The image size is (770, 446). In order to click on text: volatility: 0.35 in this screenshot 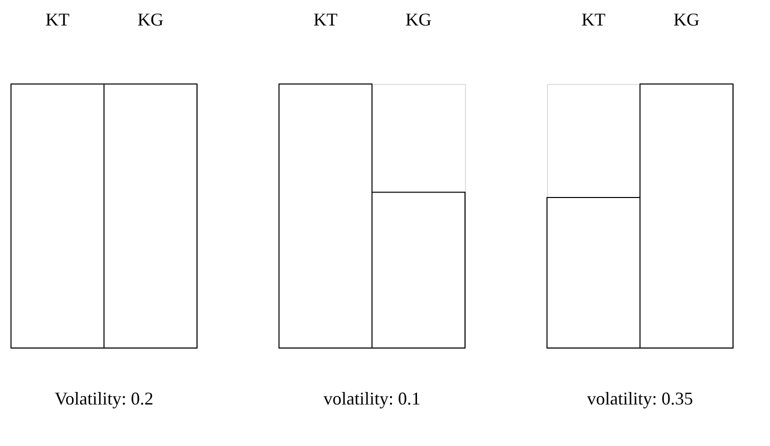, I will do `click(640, 398)`.